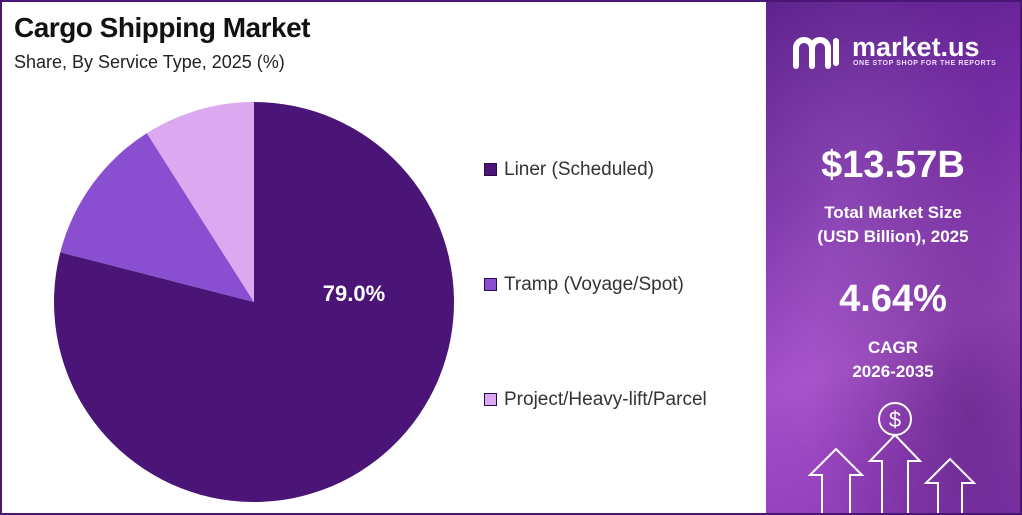 The width and height of the screenshot is (1022, 515). Describe the element at coordinates (594, 284) in the screenshot. I see `legend-label-tramp: Tramp (Voyage/Spot)` at that location.